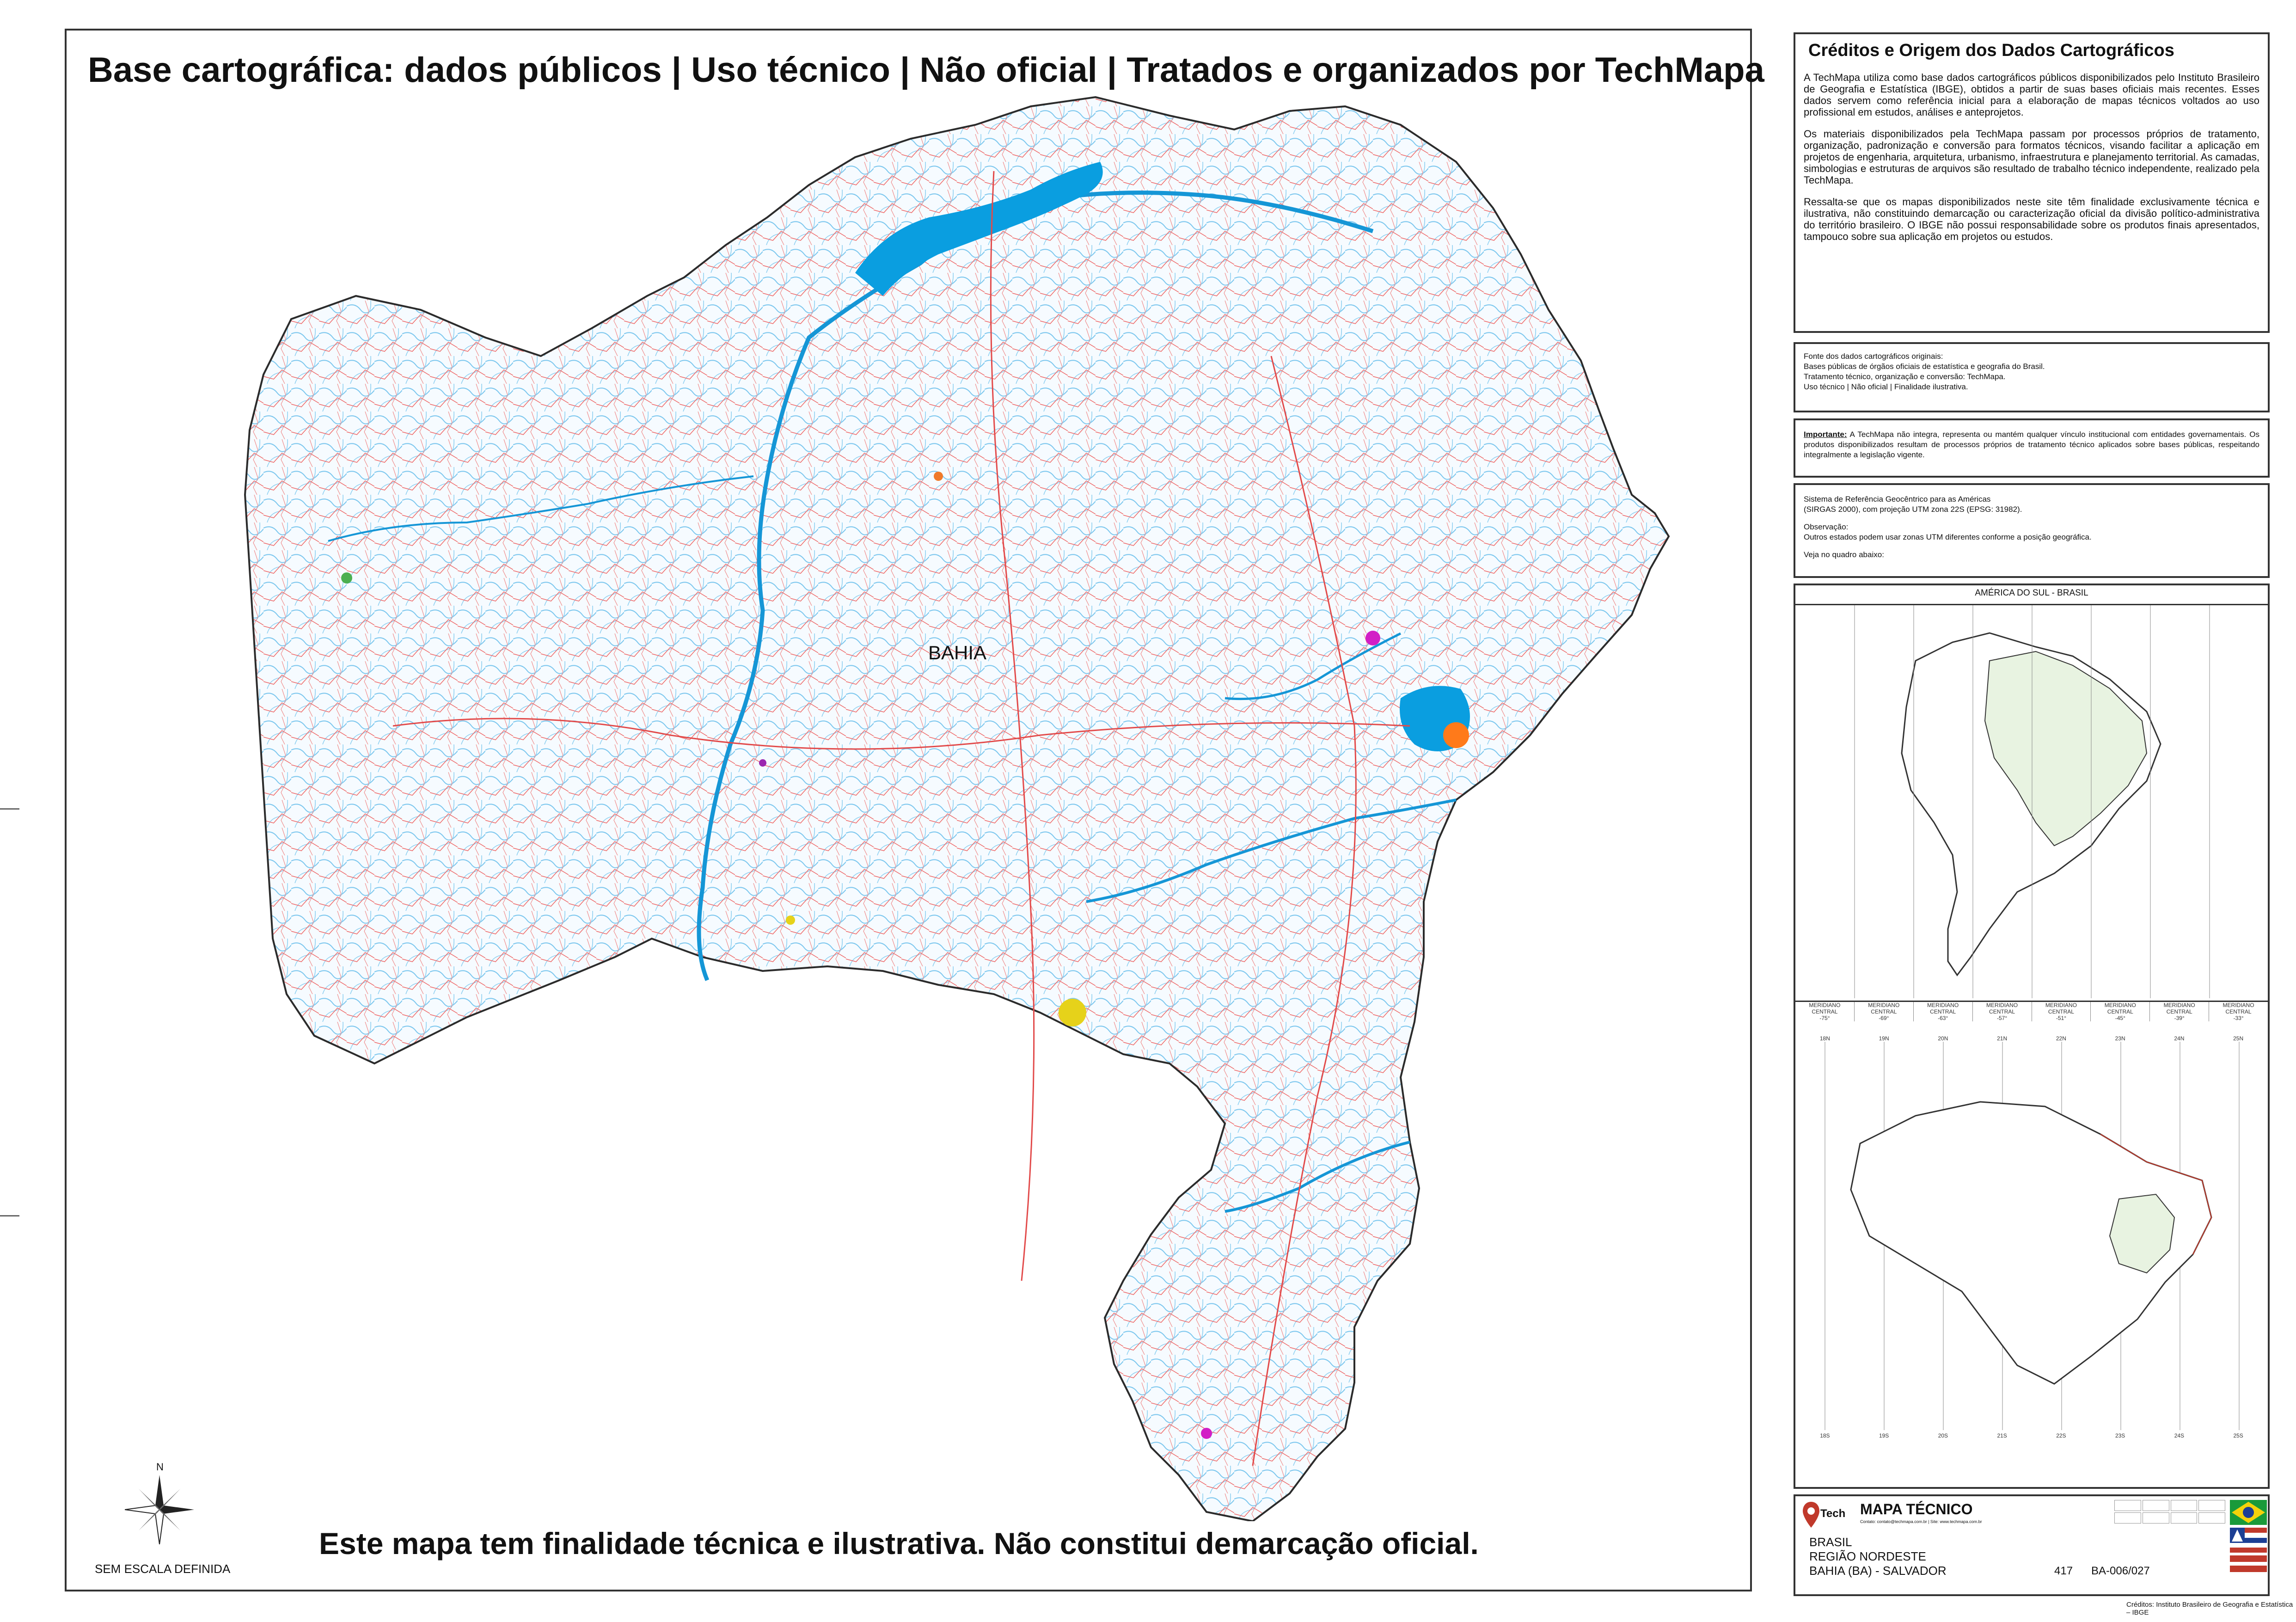 The height and width of the screenshot is (1622, 2296). What do you see at coordinates (163, 1569) in the screenshot?
I see `scale-note: SEM ESCALA DEFINIDA` at bounding box center [163, 1569].